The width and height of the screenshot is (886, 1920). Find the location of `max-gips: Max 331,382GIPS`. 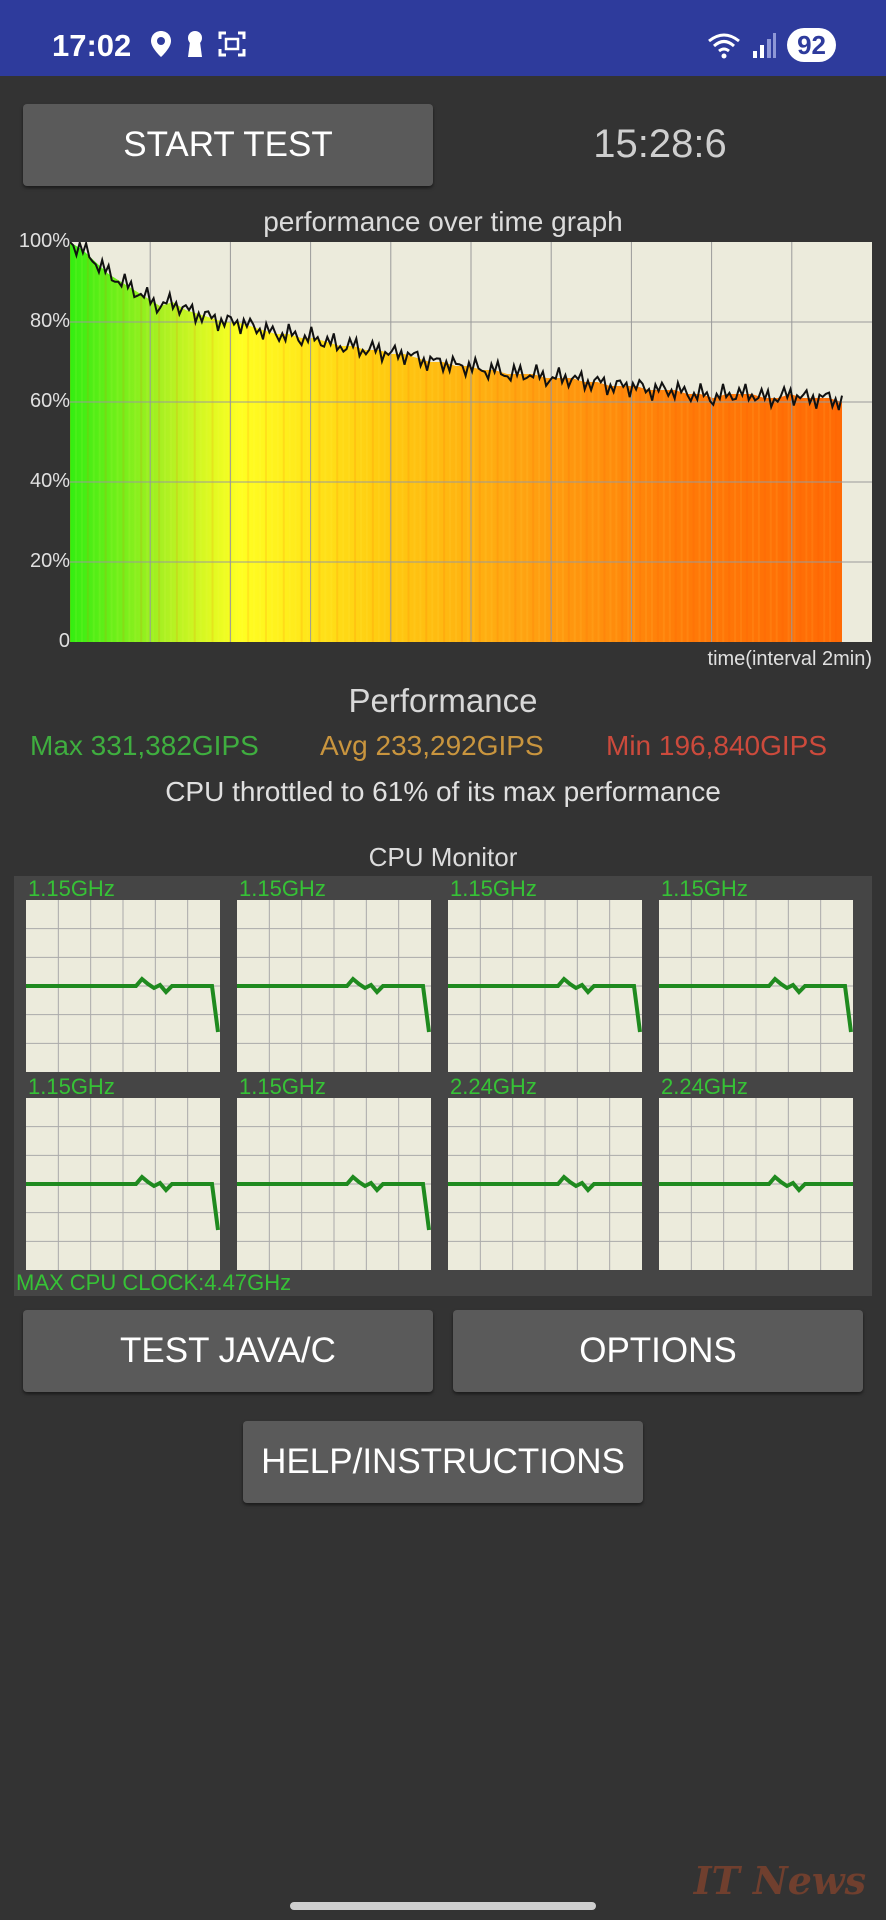

max-gips: Max 331,382GIPS is located at coordinates (144, 745).